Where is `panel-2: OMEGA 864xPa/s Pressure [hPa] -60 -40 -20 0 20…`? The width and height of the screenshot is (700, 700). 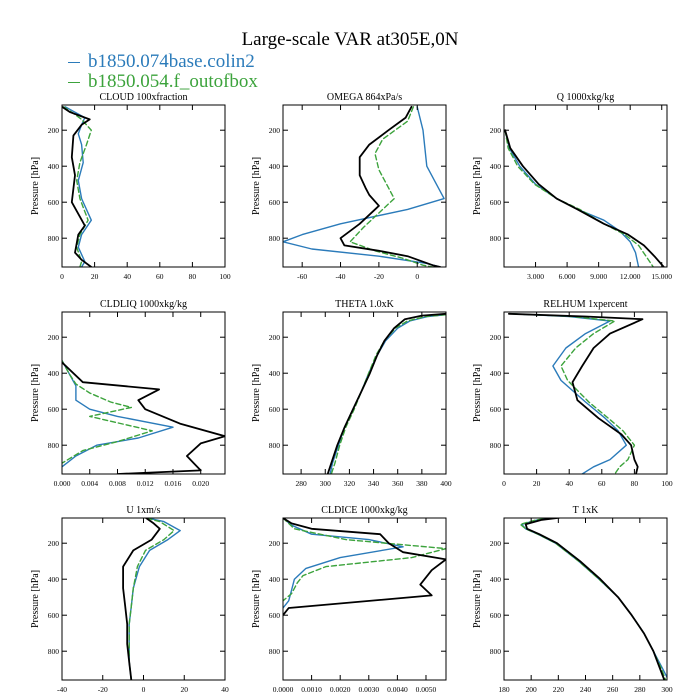 panel-2: OMEGA 864xPa/s Pressure [hPa] -60 -40 -20 0 20… is located at coordinates (349, 186).